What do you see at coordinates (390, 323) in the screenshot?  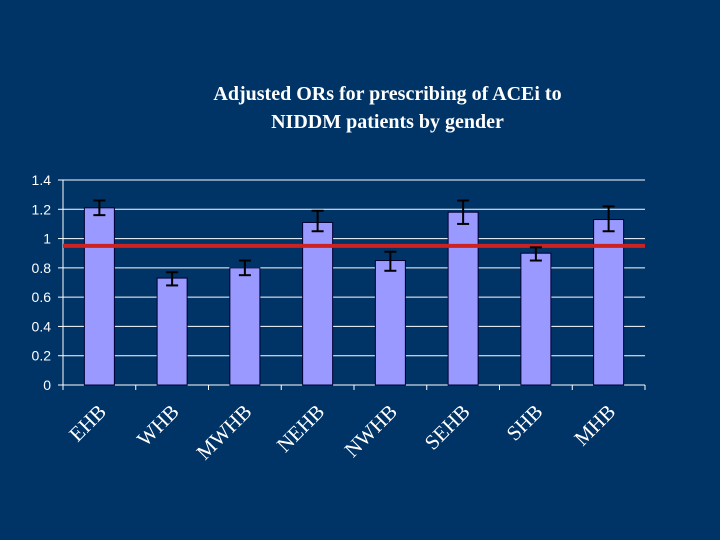 I see `bar-nwhb` at bounding box center [390, 323].